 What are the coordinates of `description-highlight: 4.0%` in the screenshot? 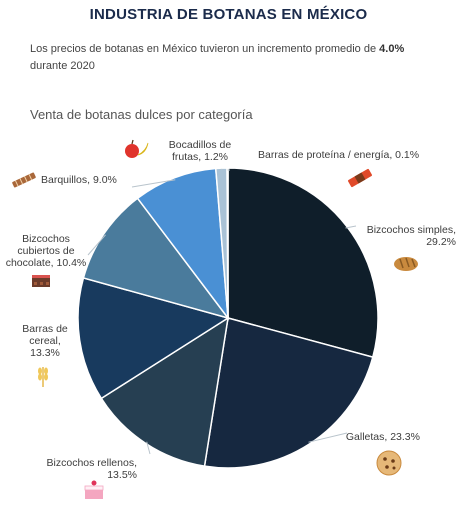 It's located at (392, 49).